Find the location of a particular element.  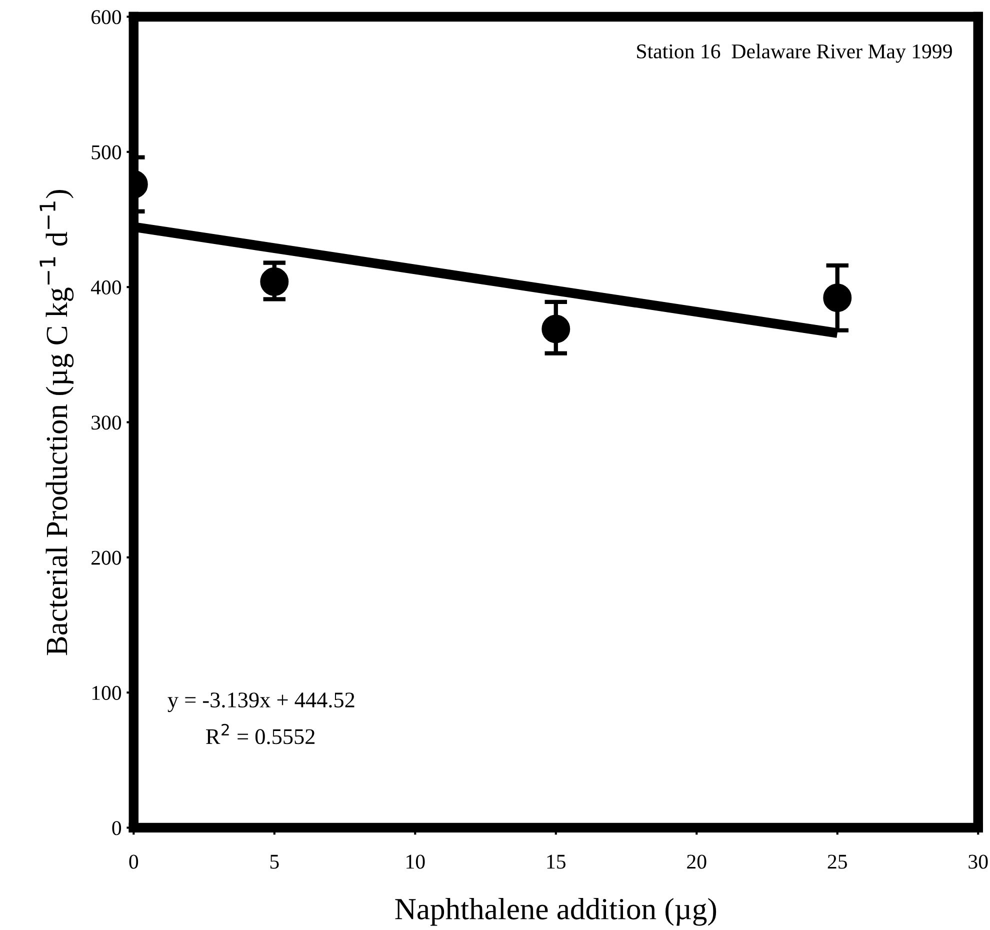

annotation: R$^{2}$ = 0.5552 is located at coordinates (260, 734).